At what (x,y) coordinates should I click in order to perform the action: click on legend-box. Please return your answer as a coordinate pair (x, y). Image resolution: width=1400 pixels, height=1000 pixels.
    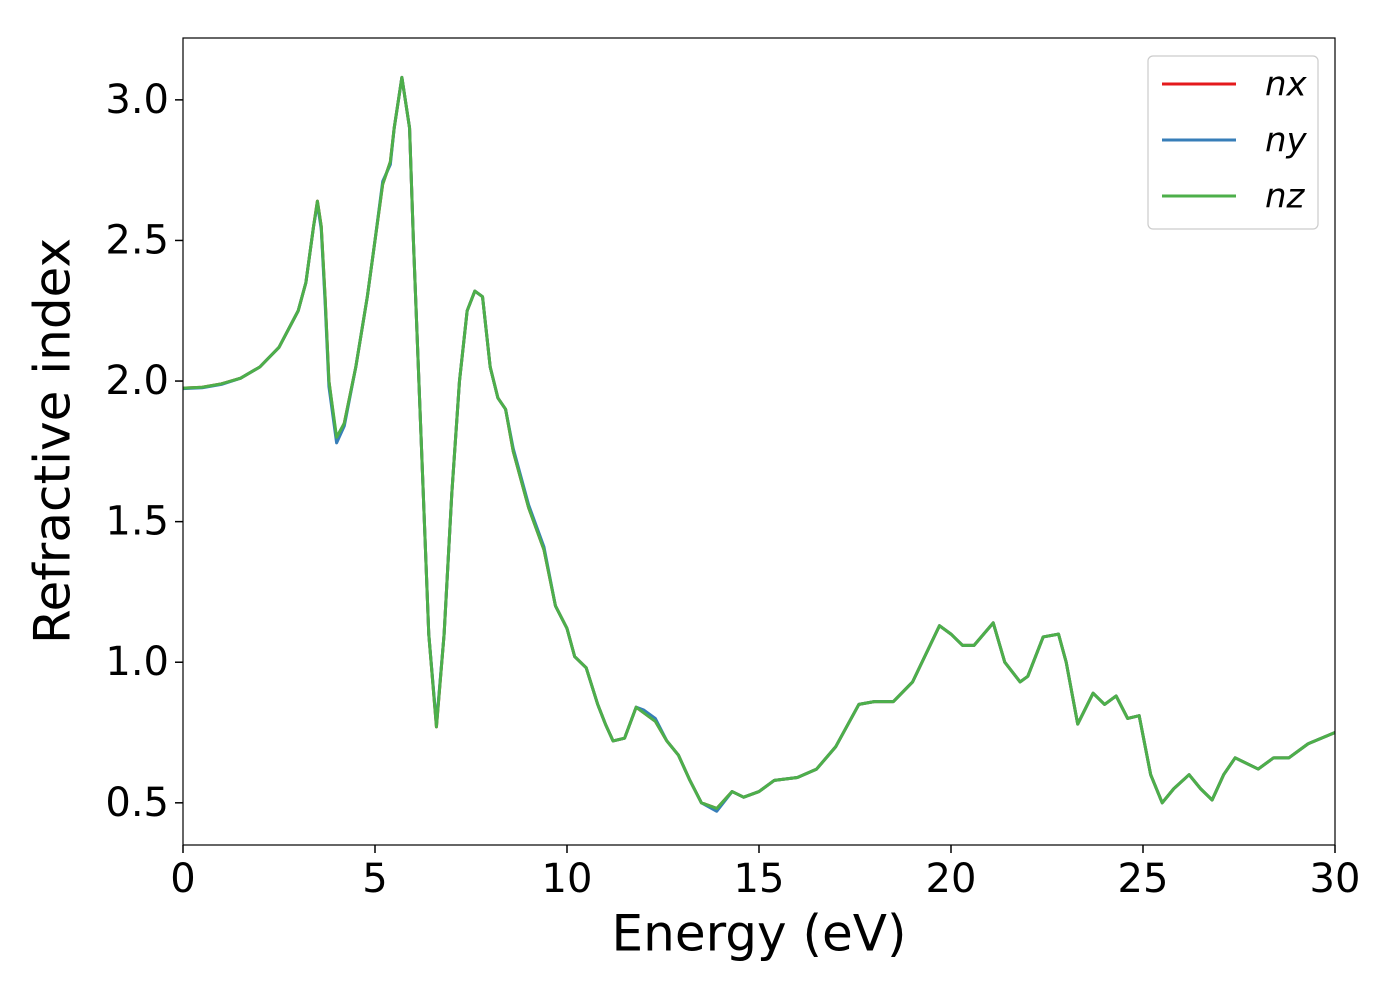
    Looking at the image, I should click on (1233, 142).